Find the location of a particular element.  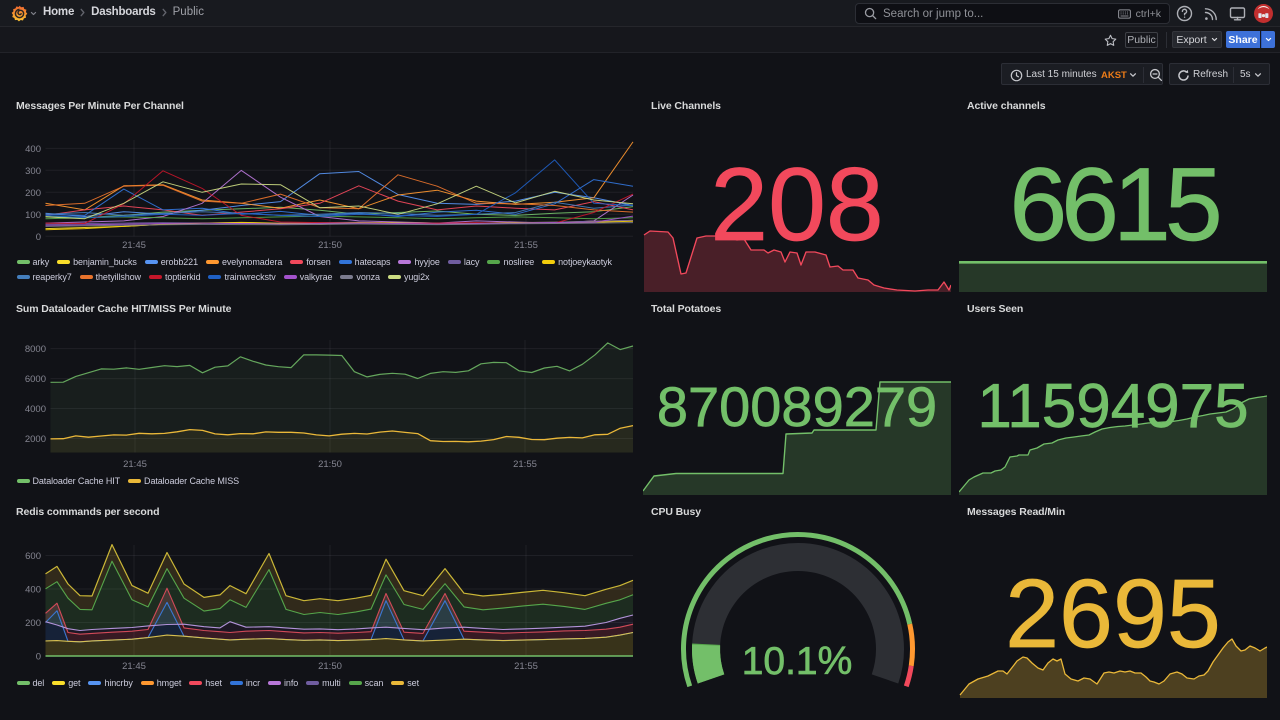

svg-text: 6000 is located at coordinates (35, 379).